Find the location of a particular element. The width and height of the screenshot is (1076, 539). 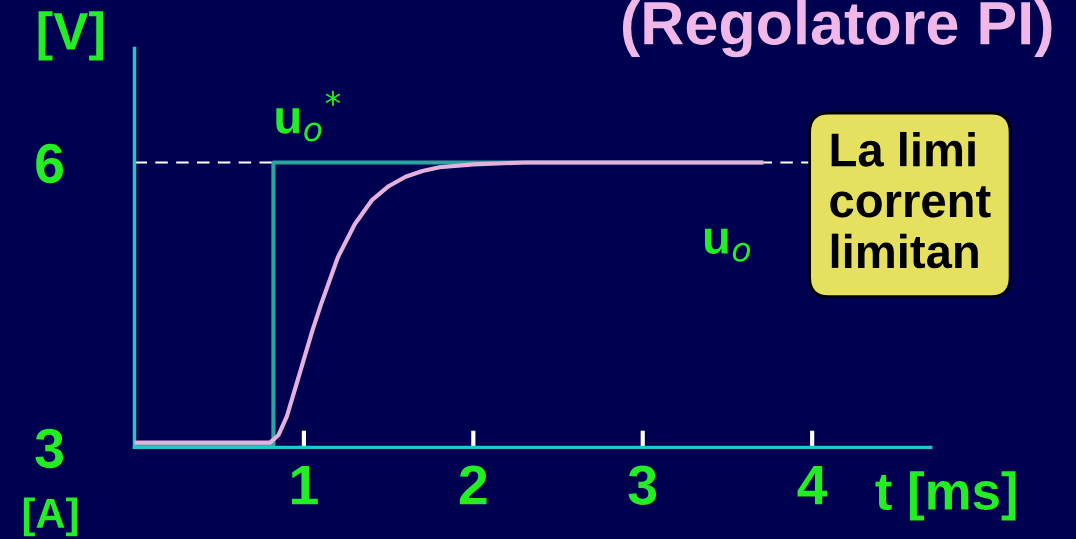

x-axis-title: t [ms] is located at coordinates (945, 496).